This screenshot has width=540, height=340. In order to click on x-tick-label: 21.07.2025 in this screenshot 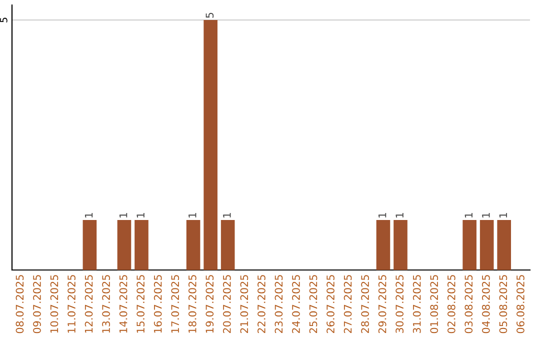, I will do `click(244, 304)`.